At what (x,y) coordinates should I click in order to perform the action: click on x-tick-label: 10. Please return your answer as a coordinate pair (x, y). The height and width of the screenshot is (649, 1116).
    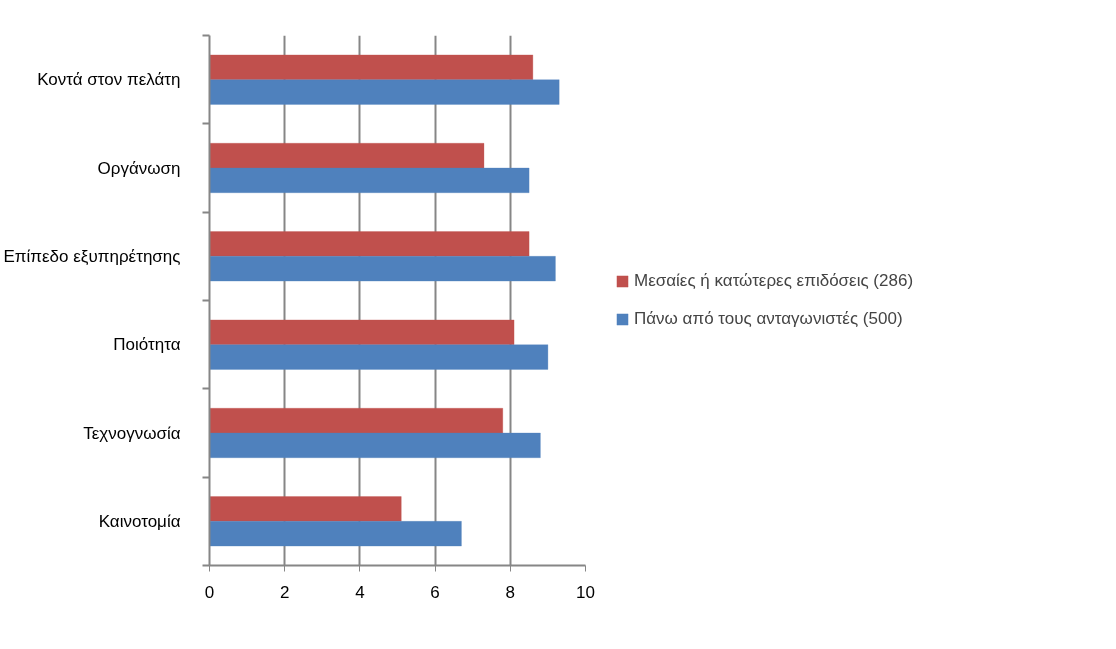
    Looking at the image, I should click on (585, 592).